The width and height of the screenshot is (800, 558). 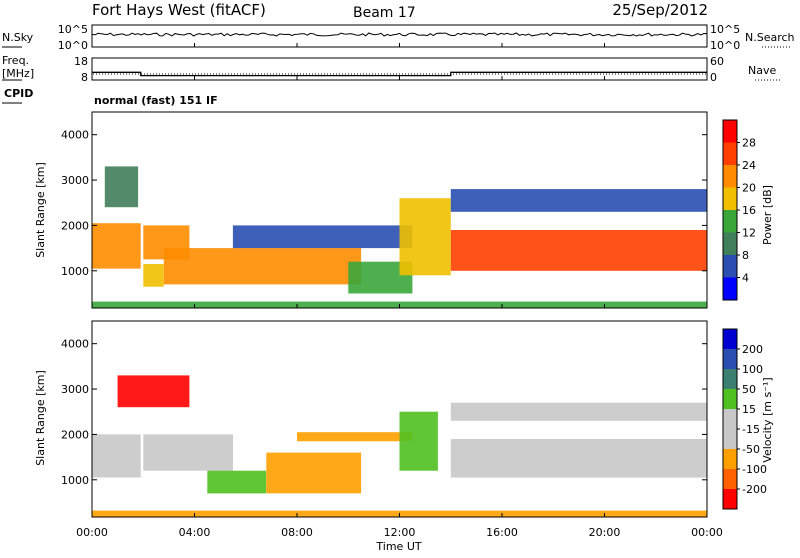 What do you see at coordinates (400, 532) in the screenshot?
I see `time-tick-label: 12:00` at bounding box center [400, 532].